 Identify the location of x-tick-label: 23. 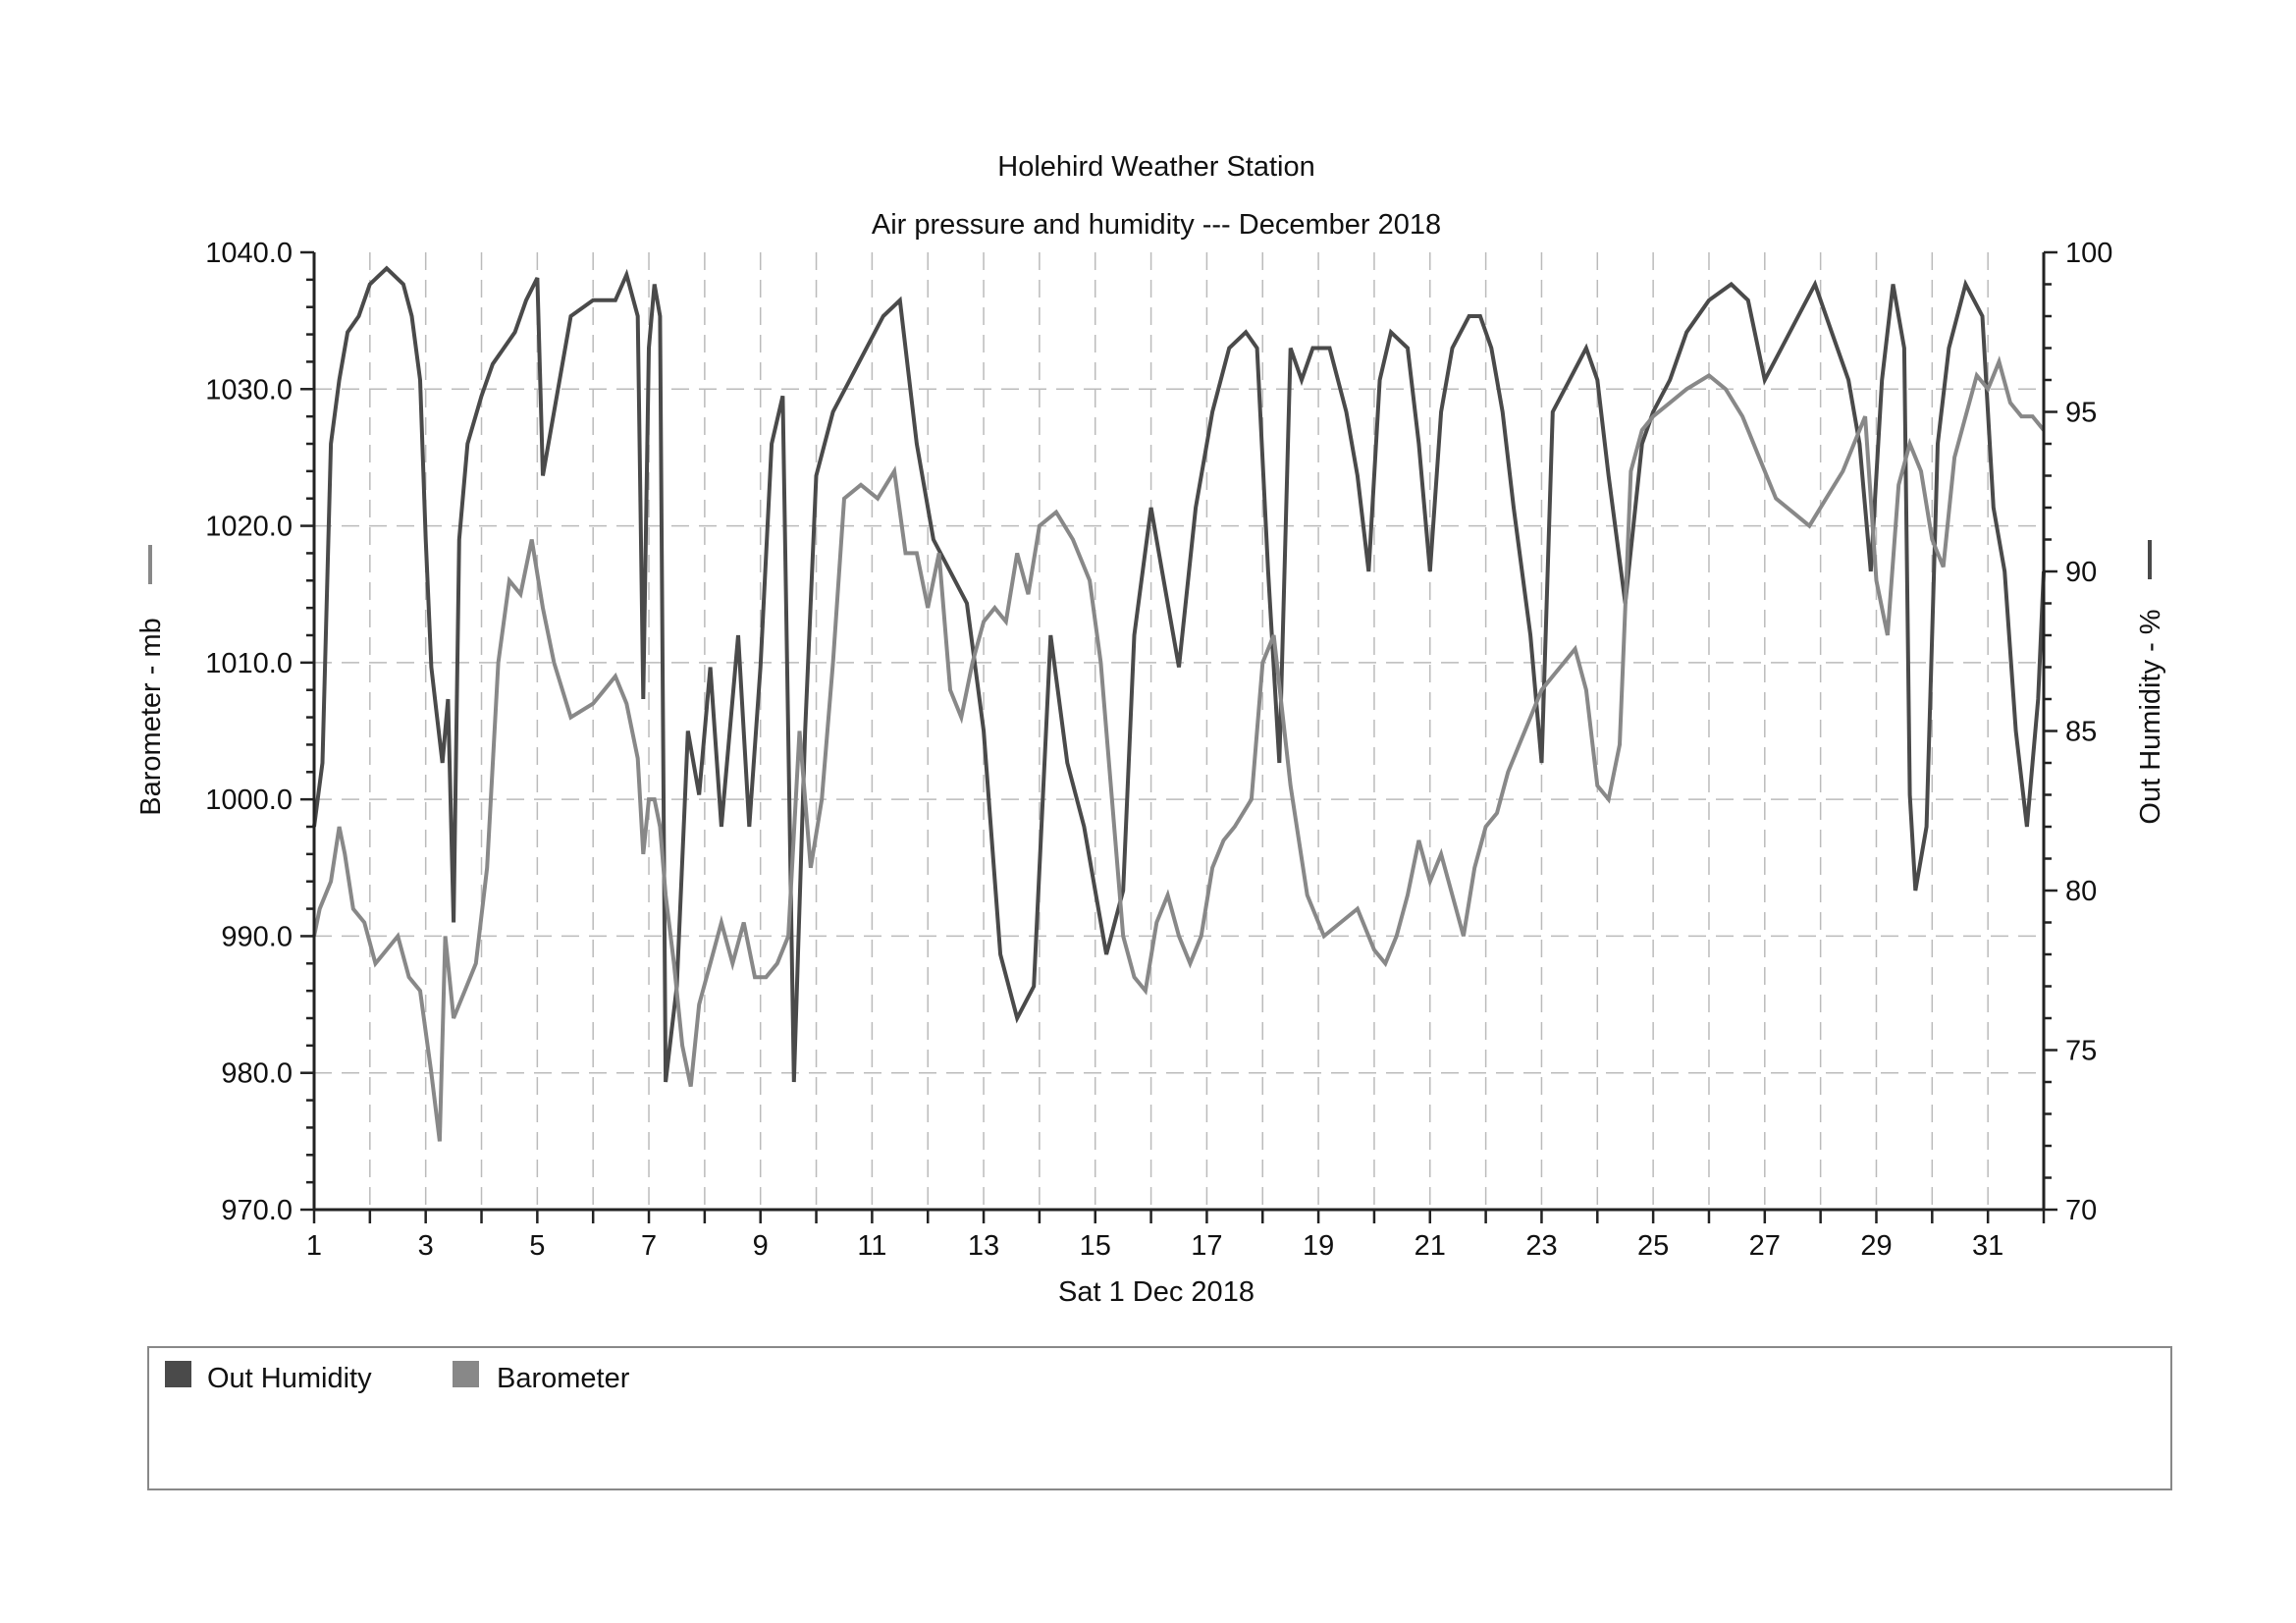
(1541, 1246).